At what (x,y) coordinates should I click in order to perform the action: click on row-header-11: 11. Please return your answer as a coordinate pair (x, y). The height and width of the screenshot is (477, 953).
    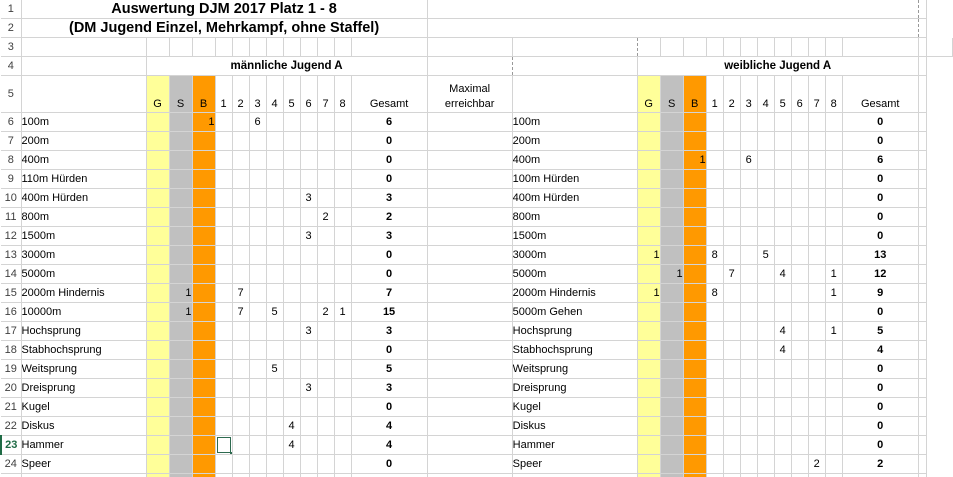
    Looking at the image, I should click on (11, 217).